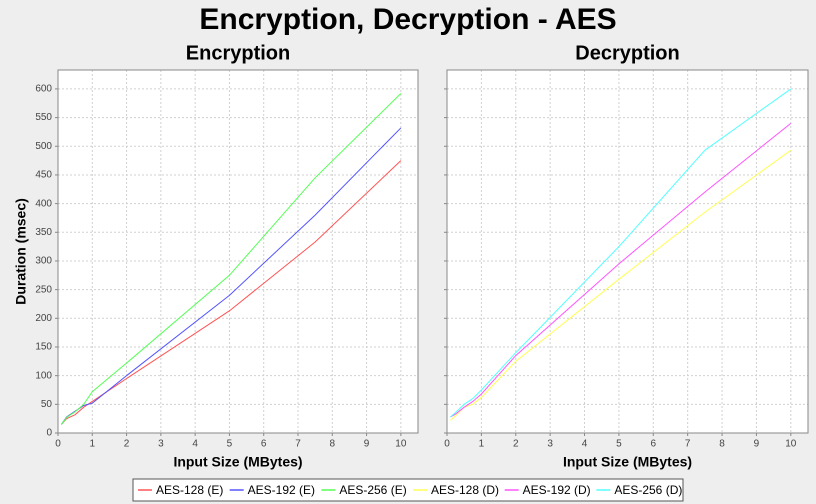 This screenshot has height=504, width=816. I want to click on y-tick-label: 550, so click(43, 117).